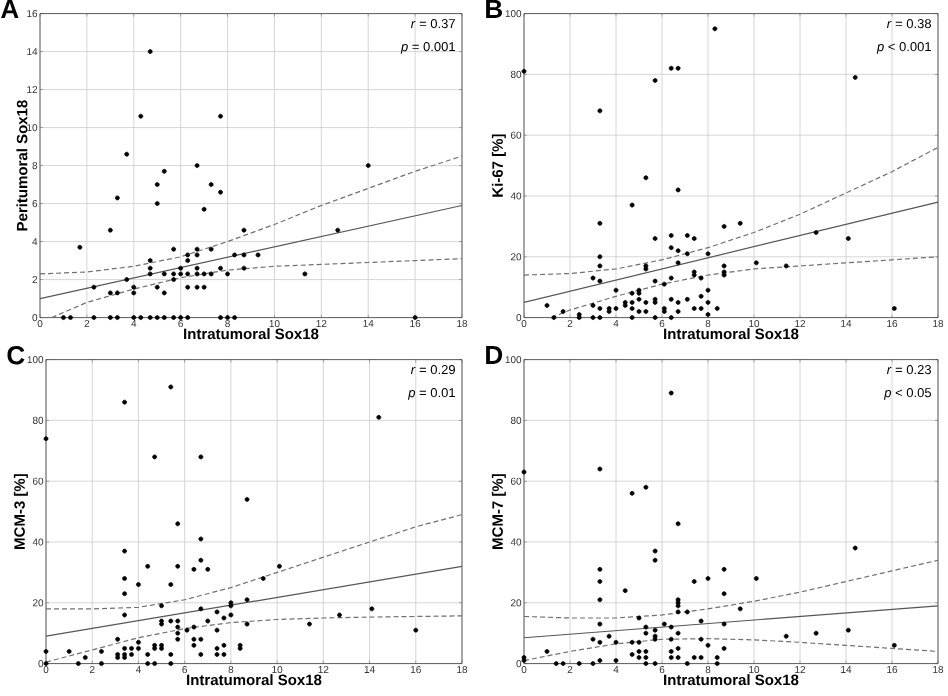  I want to click on chart-title: D, so click(494, 355).